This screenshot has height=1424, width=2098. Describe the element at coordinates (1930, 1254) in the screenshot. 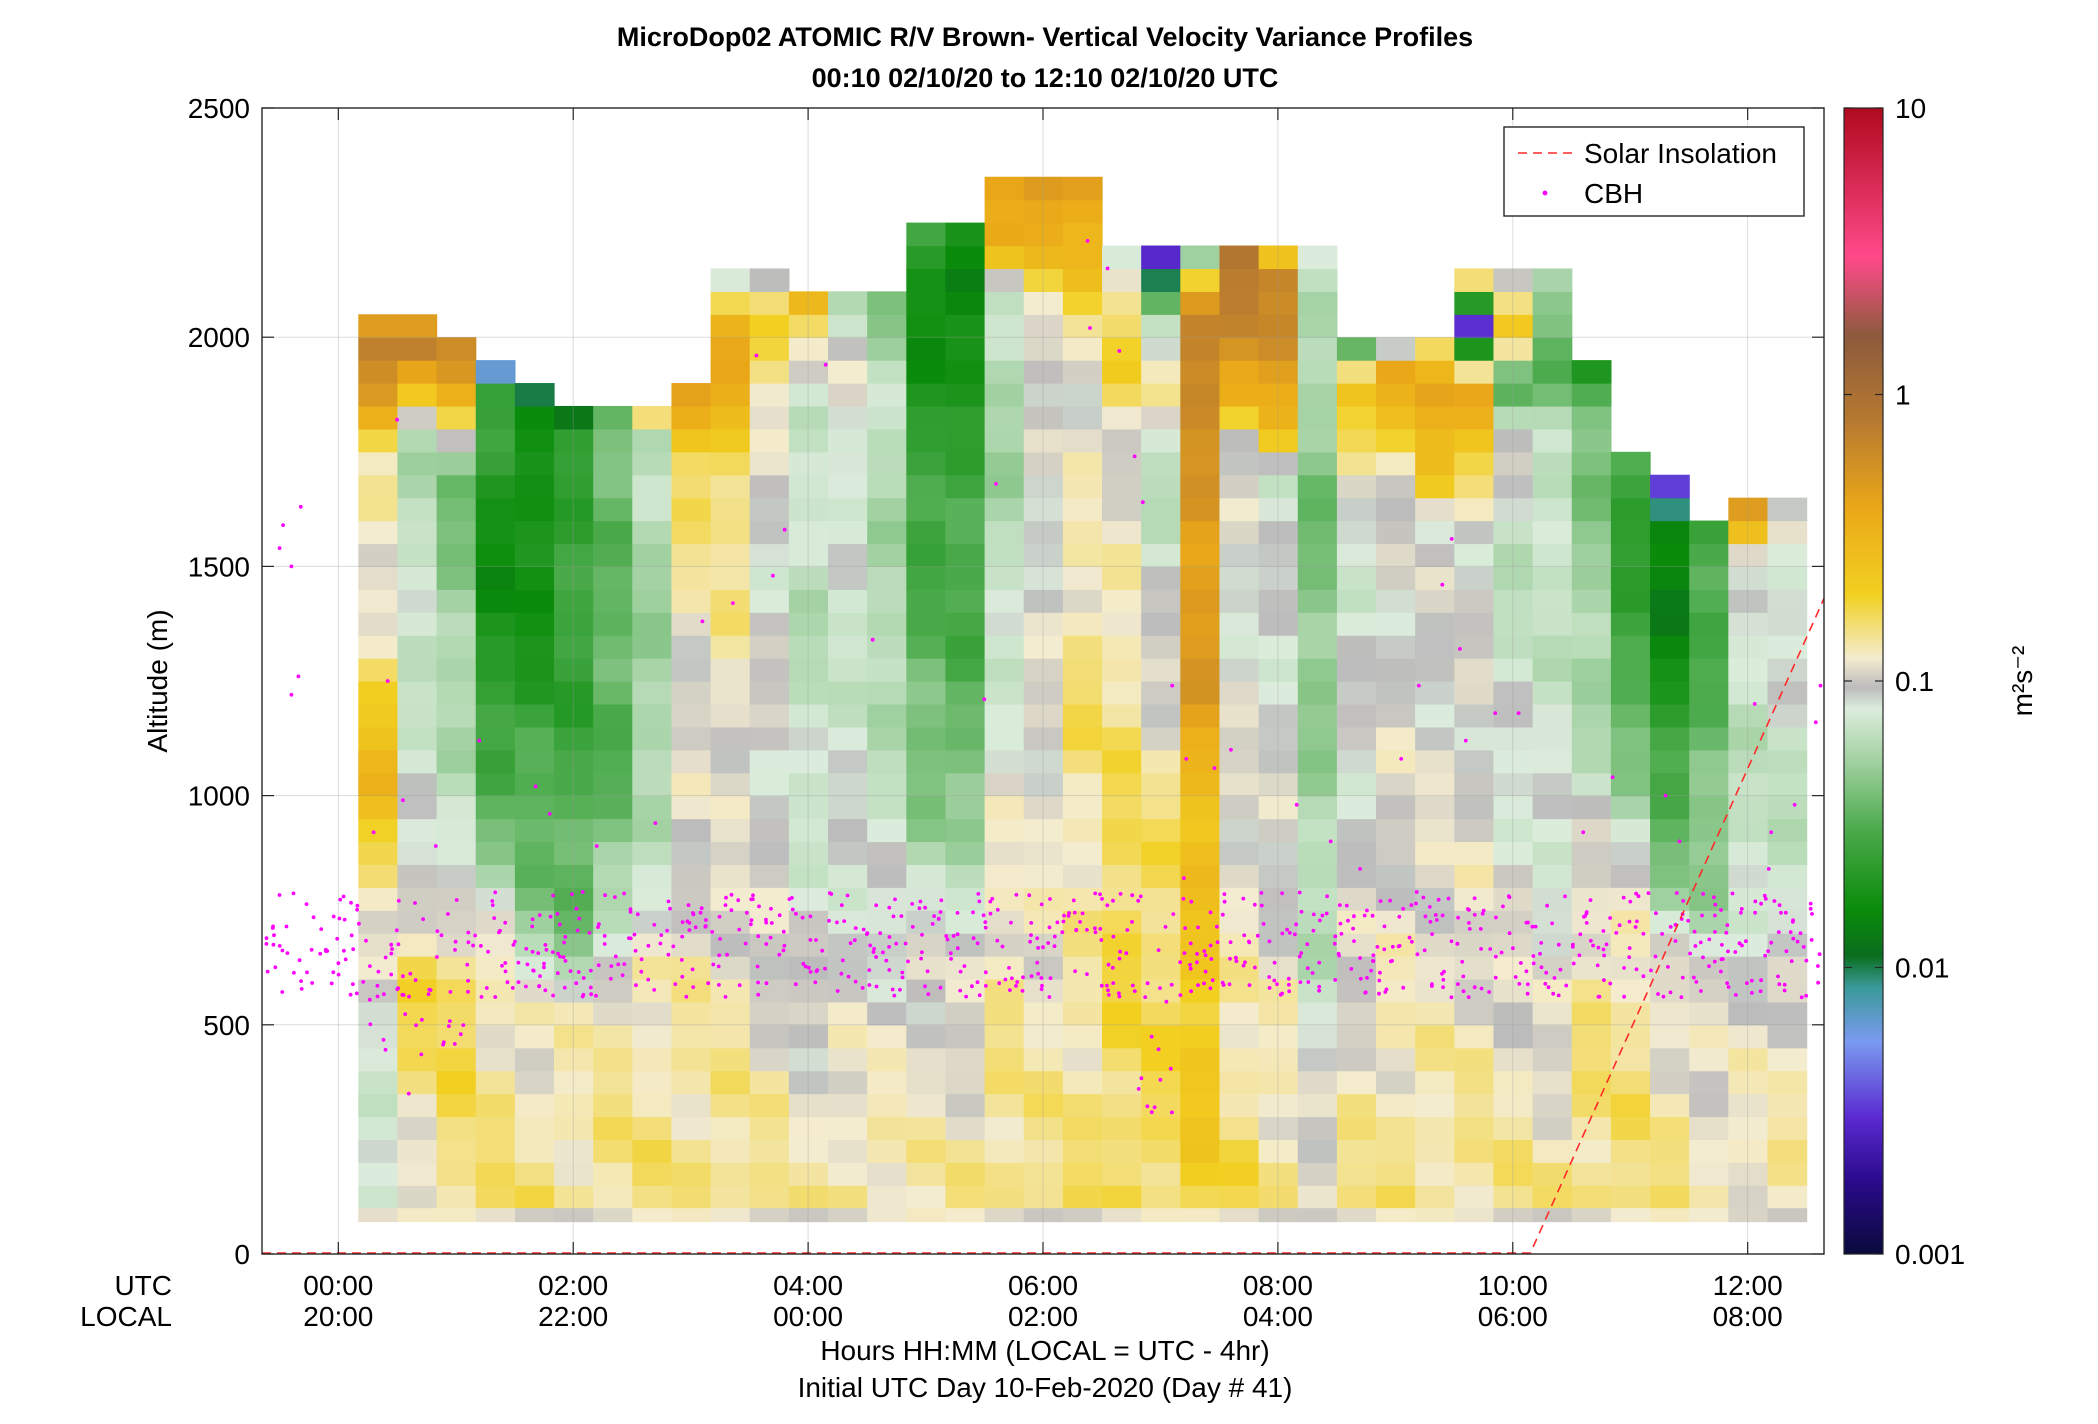

I see `colorbar-tick-label: 0.001` at that location.